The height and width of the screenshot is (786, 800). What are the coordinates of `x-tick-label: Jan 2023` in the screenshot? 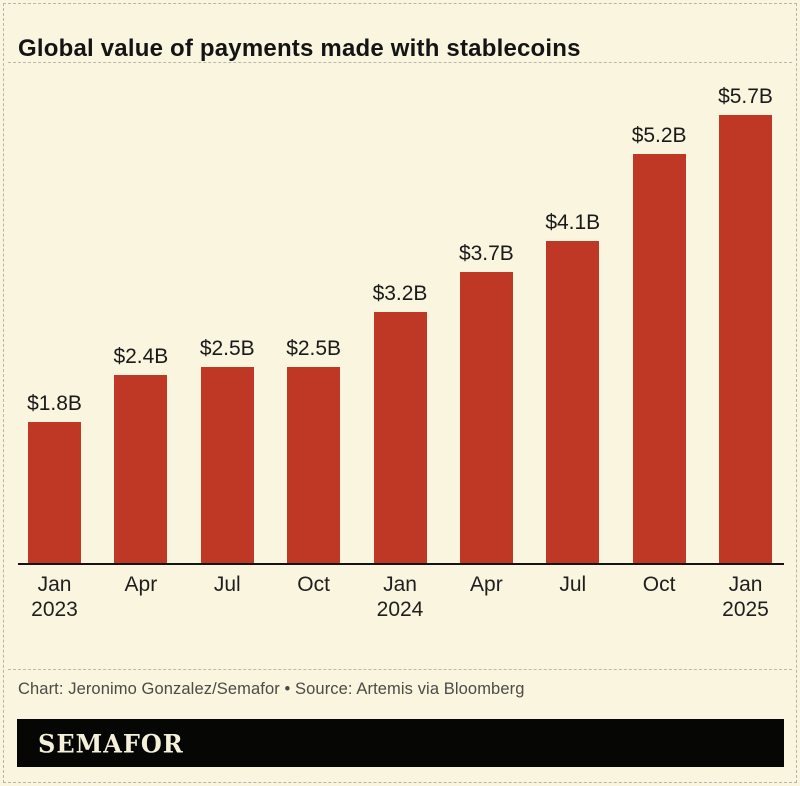 It's located at (54, 597).